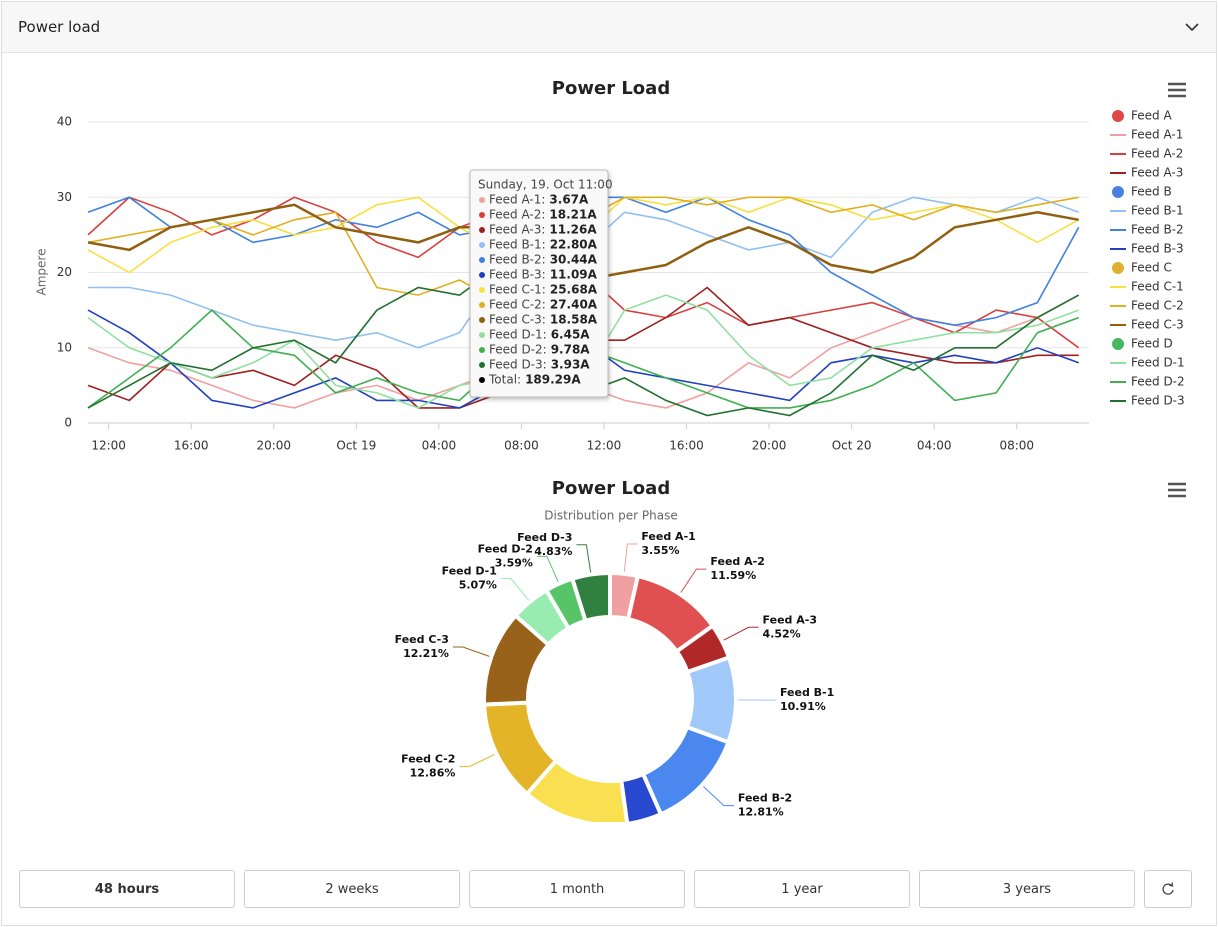 The height and width of the screenshot is (927, 1218). What do you see at coordinates (574, 290) in the screenshot?
I see `tooltip-value: 25.68A` at bounding box center [574, 290].